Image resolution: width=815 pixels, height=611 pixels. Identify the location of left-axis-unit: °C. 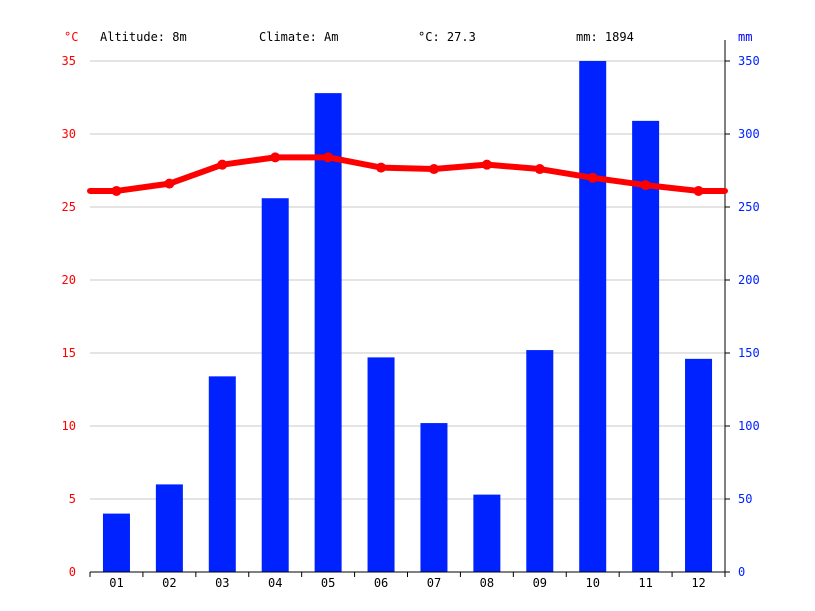
(71, 37).